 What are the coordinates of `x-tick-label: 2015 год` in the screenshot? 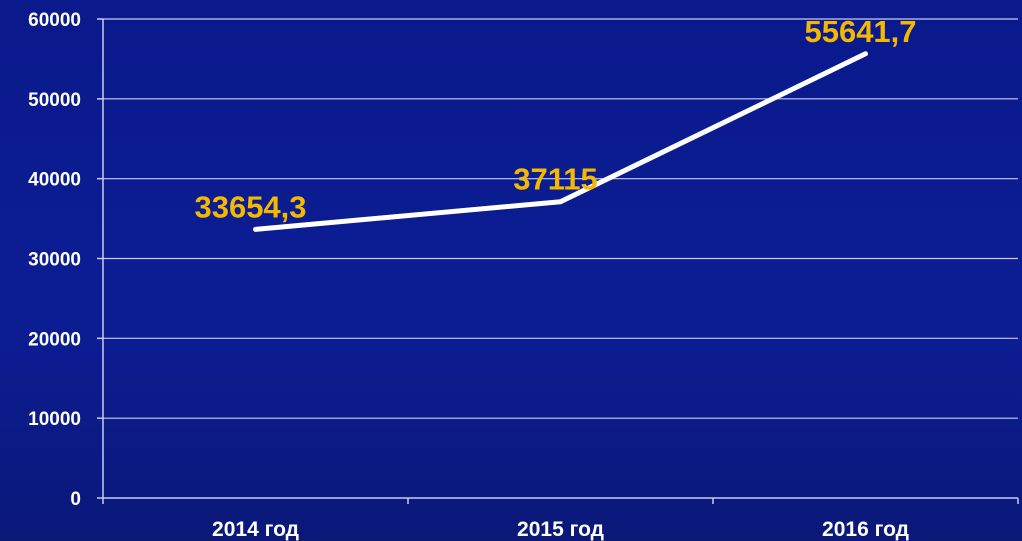 It's located at (560, 529).